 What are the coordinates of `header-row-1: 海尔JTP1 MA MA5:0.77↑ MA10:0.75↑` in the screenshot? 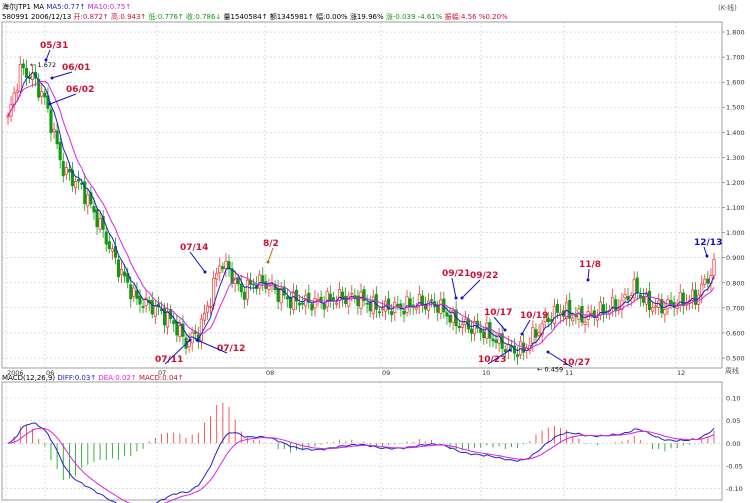 It's located at (66, 7).